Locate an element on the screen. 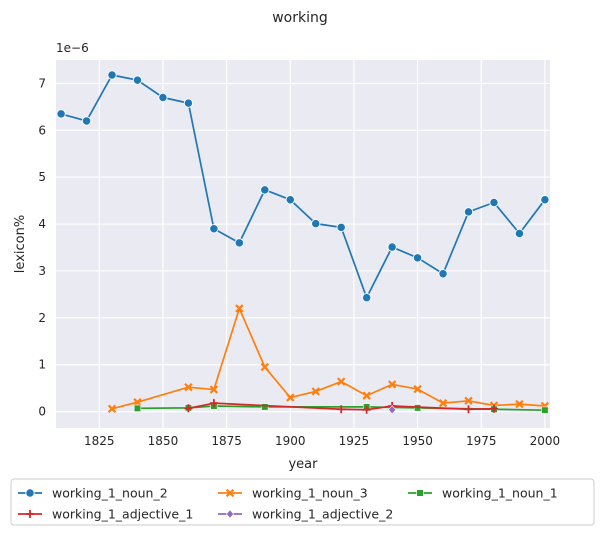 The width and height of the screenshot is (604, 537). x-tick-label: 2000 is located at coordinates (545, 441).